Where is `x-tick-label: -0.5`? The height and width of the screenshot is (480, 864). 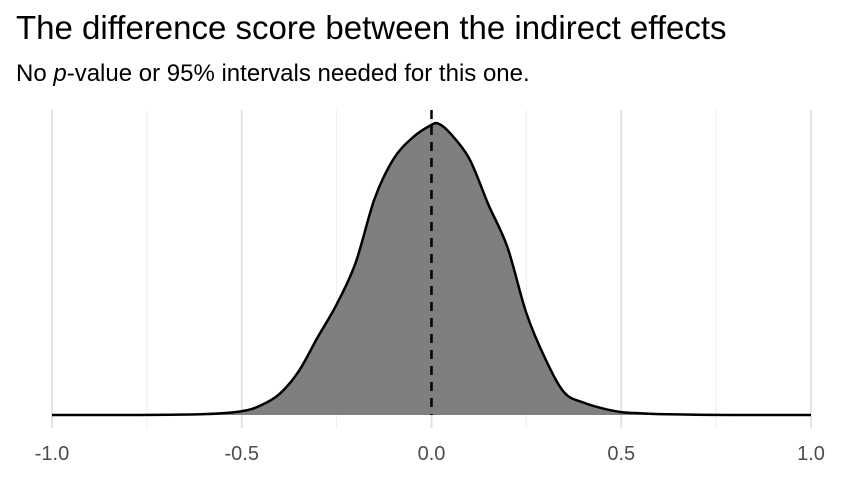
x-tick-label: -0.5 is located at coordinates (242, 454).